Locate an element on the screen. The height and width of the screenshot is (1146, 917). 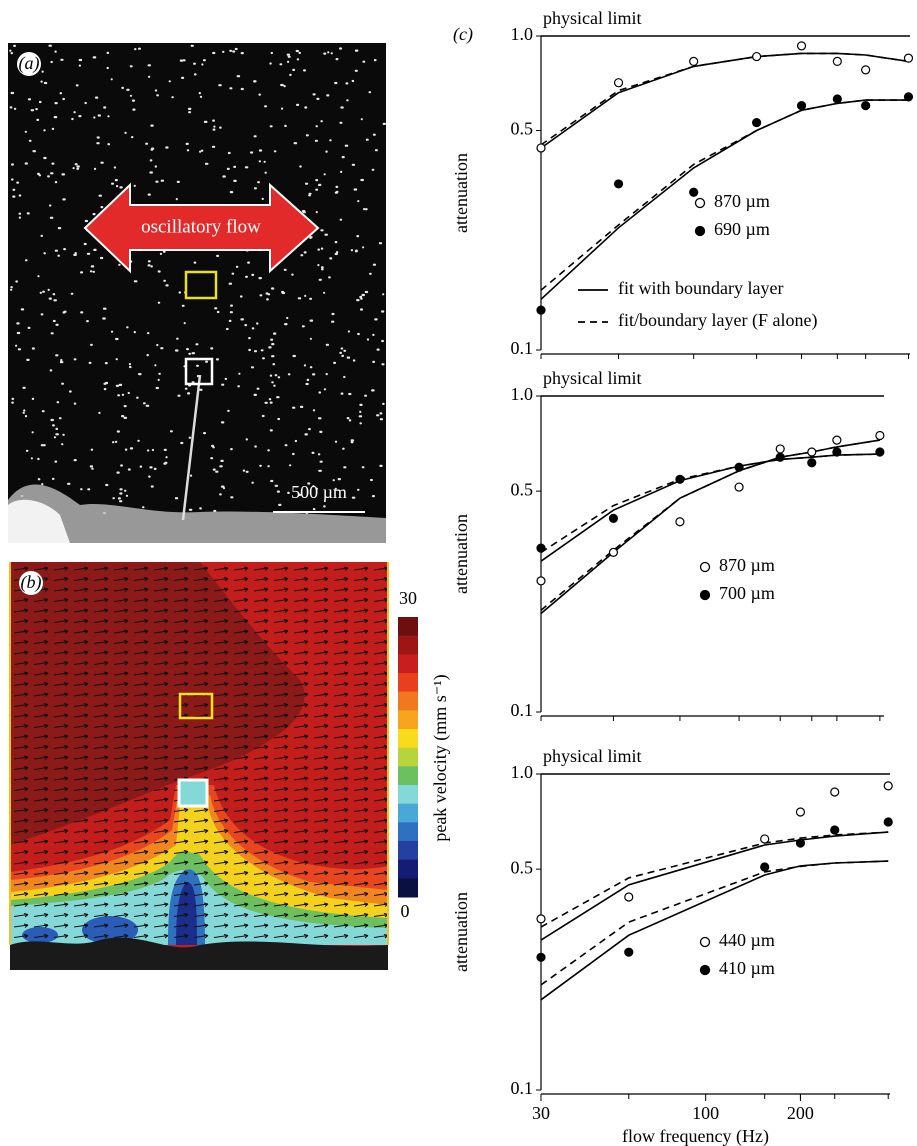
label-bg is located at coordinates (29, 64).